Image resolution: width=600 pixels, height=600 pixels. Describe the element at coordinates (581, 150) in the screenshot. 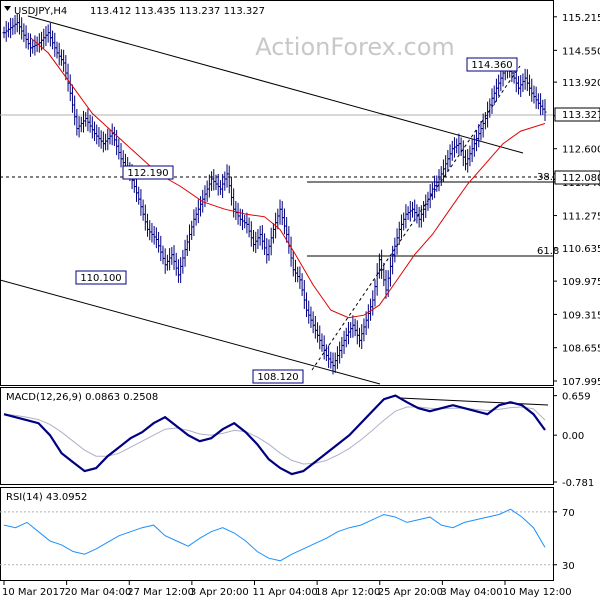

I see `price-tick-label: 112.600` at that location.